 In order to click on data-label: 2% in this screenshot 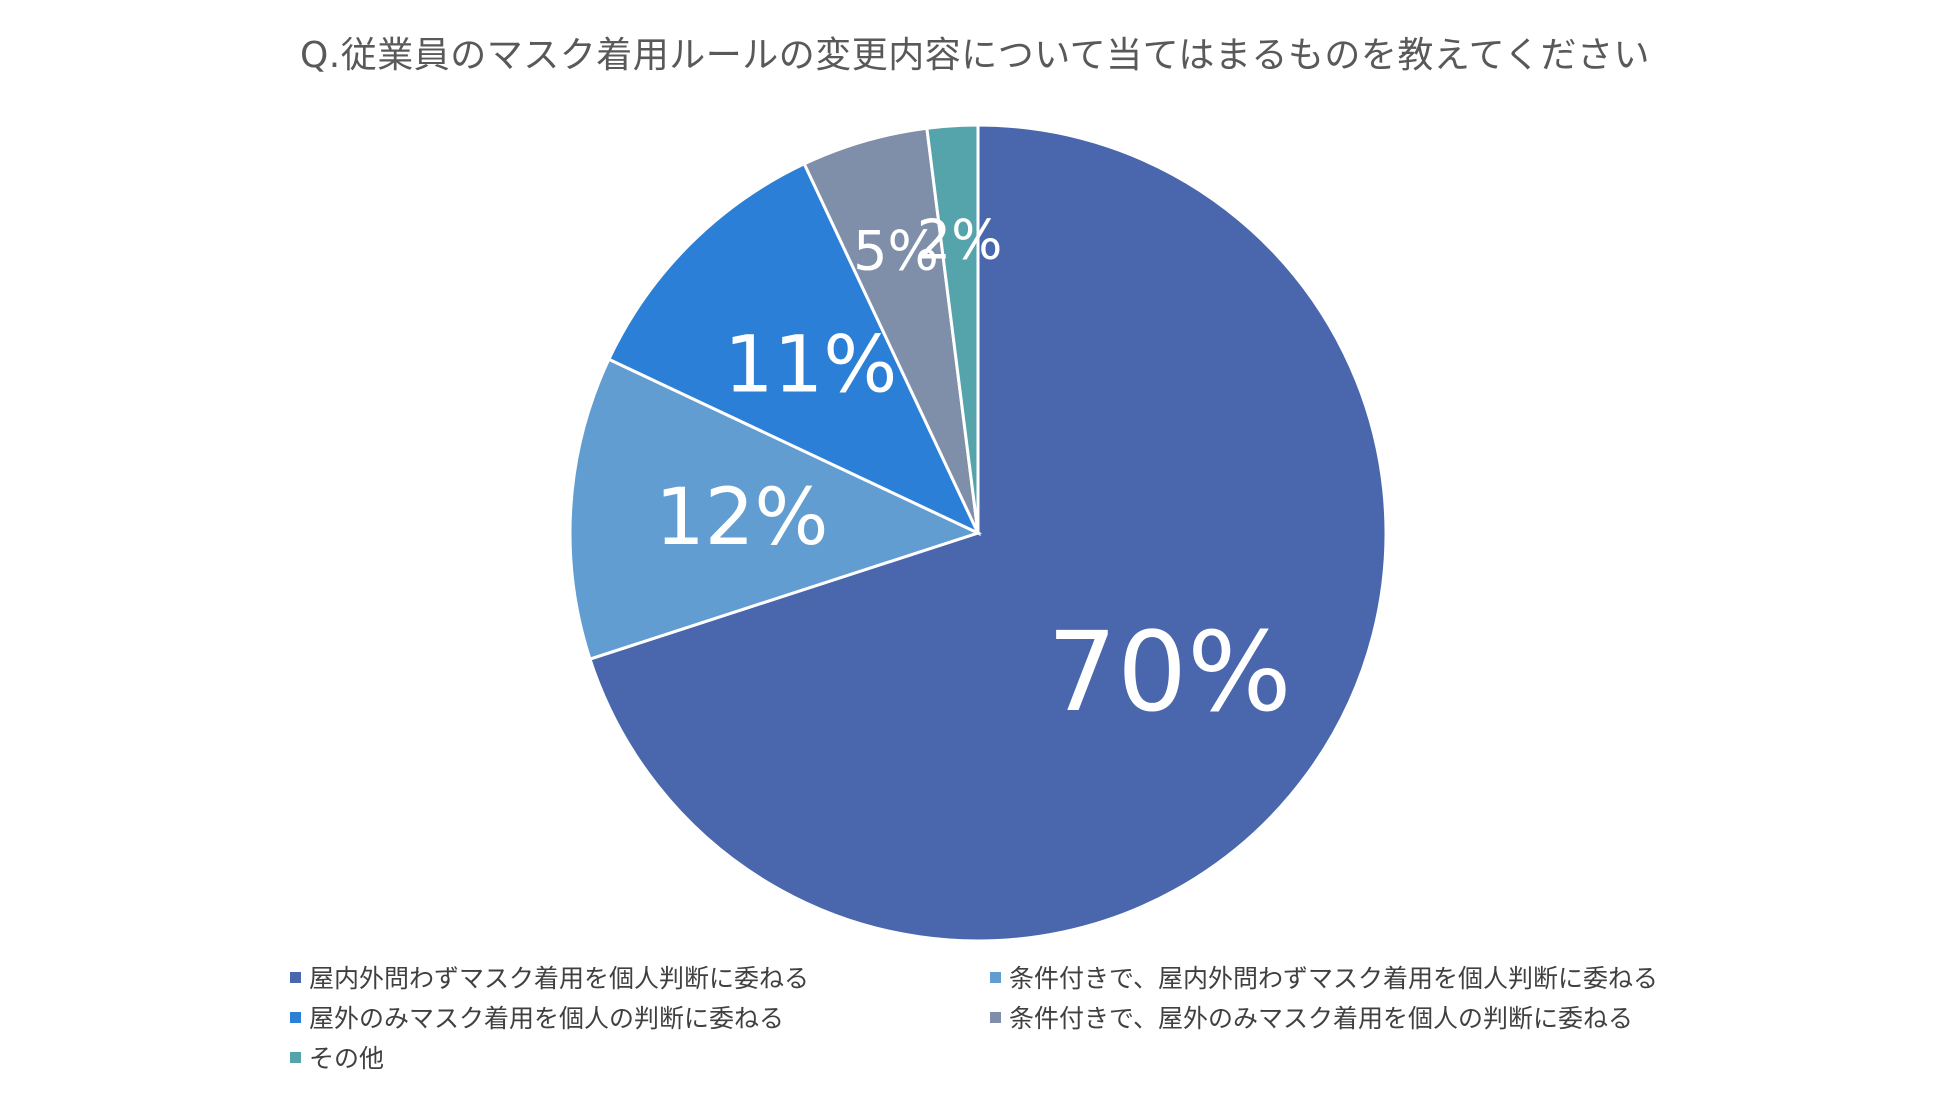, I will do `click(960, 239)`.